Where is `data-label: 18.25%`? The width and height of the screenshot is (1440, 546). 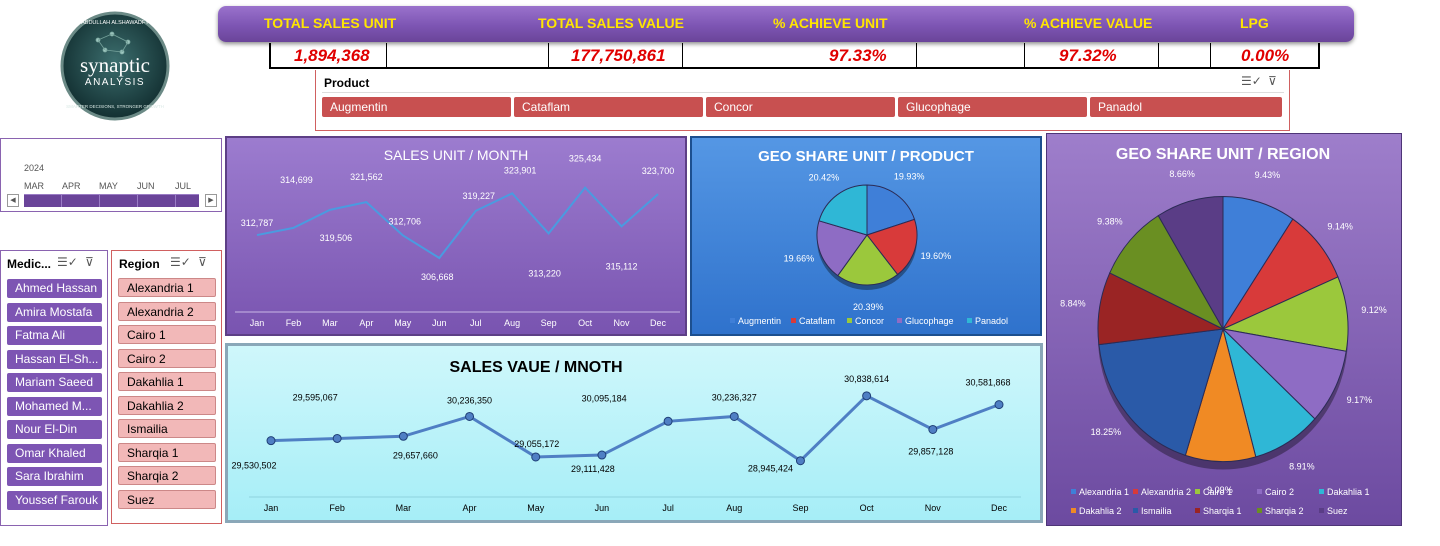 data-label: 18.25% is located at coordinates (1106, 432).